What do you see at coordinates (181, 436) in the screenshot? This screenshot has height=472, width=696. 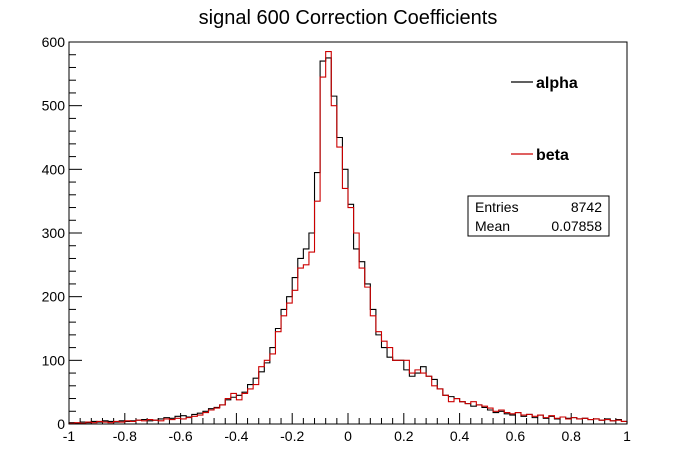 I see `x-tick-label: -0.6` at bounding box center [181, 436].